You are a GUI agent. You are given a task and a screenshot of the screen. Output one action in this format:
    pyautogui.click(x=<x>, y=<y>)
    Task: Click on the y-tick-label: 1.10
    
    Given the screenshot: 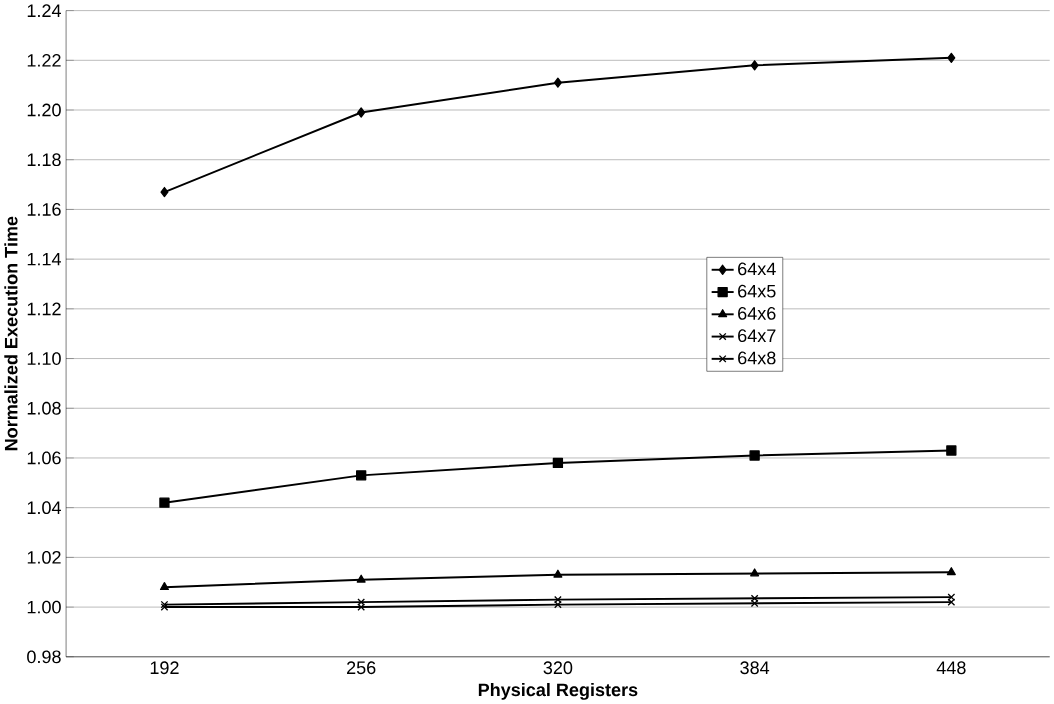 What is the action you would take?
    pyautogui.click(x=44, y=358)
    